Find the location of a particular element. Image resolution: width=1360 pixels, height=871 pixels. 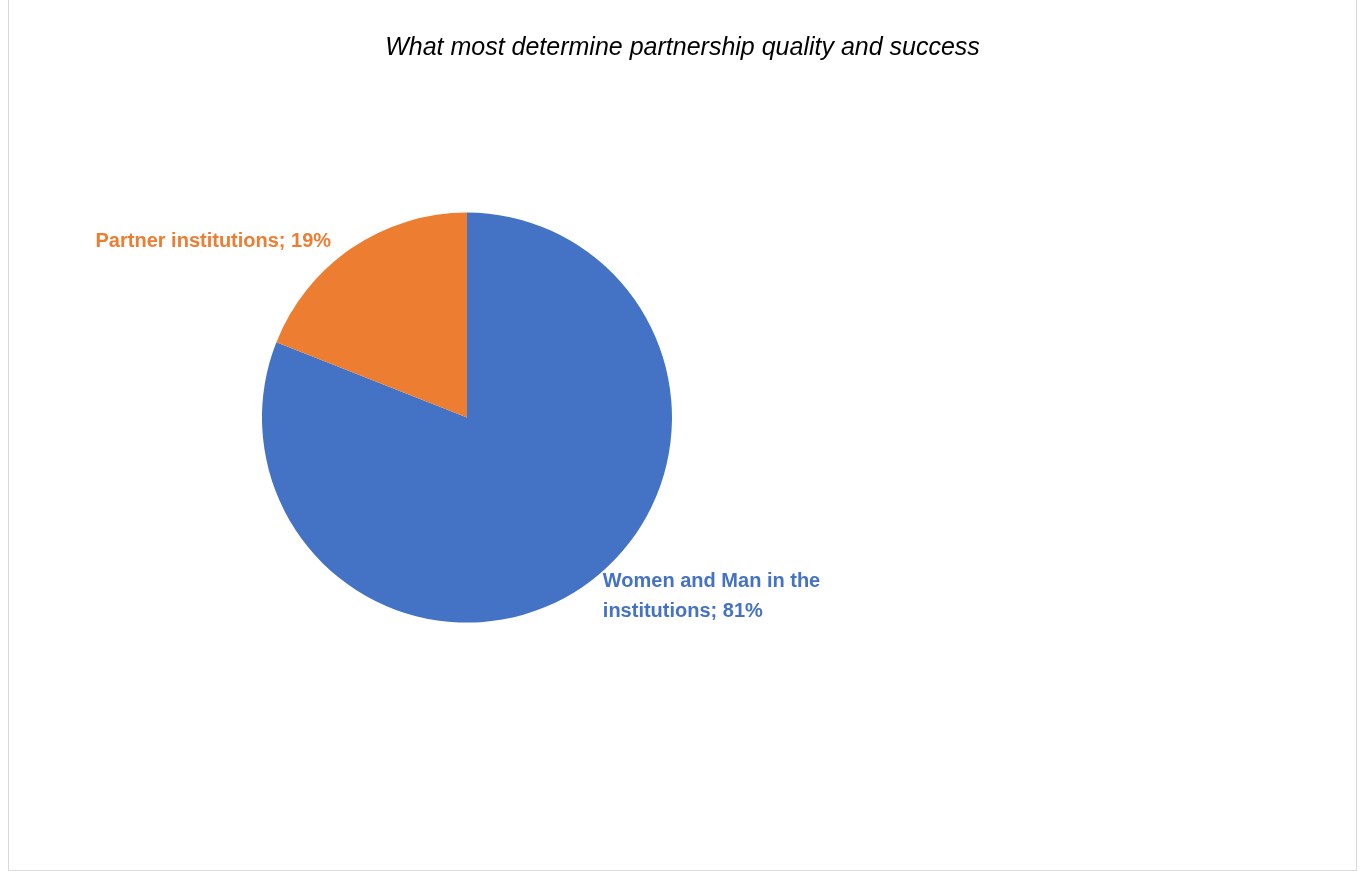

chart-title: What most determine partnership quality and success is located at coordinates (682, 45).